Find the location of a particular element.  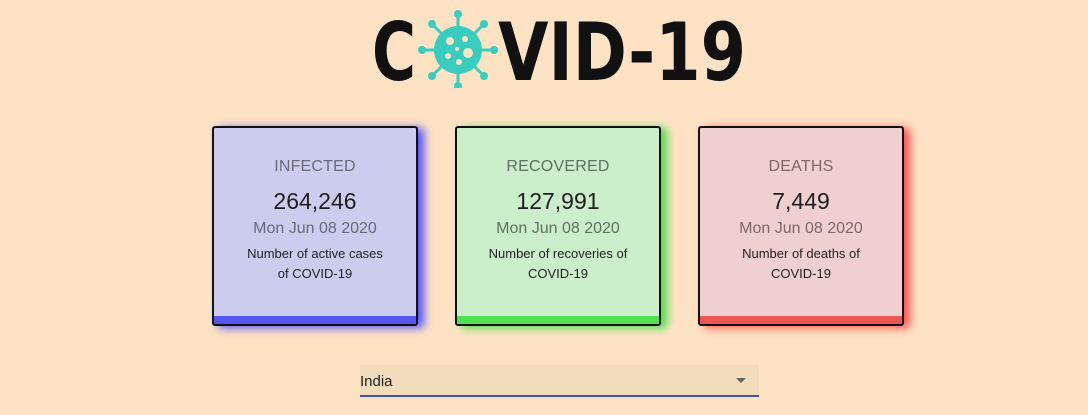

deaths-accent-bar is located at coordinates (801, 320).